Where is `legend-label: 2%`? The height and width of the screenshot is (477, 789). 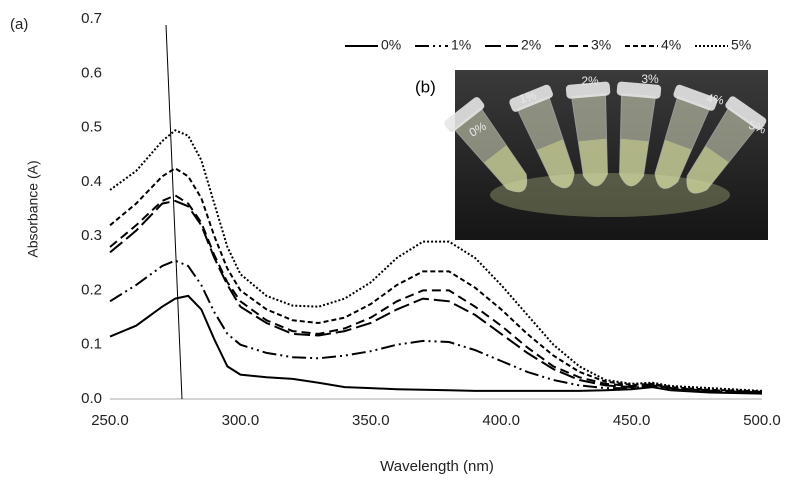 legend-label: 2% is located at coordinates (531, 45).